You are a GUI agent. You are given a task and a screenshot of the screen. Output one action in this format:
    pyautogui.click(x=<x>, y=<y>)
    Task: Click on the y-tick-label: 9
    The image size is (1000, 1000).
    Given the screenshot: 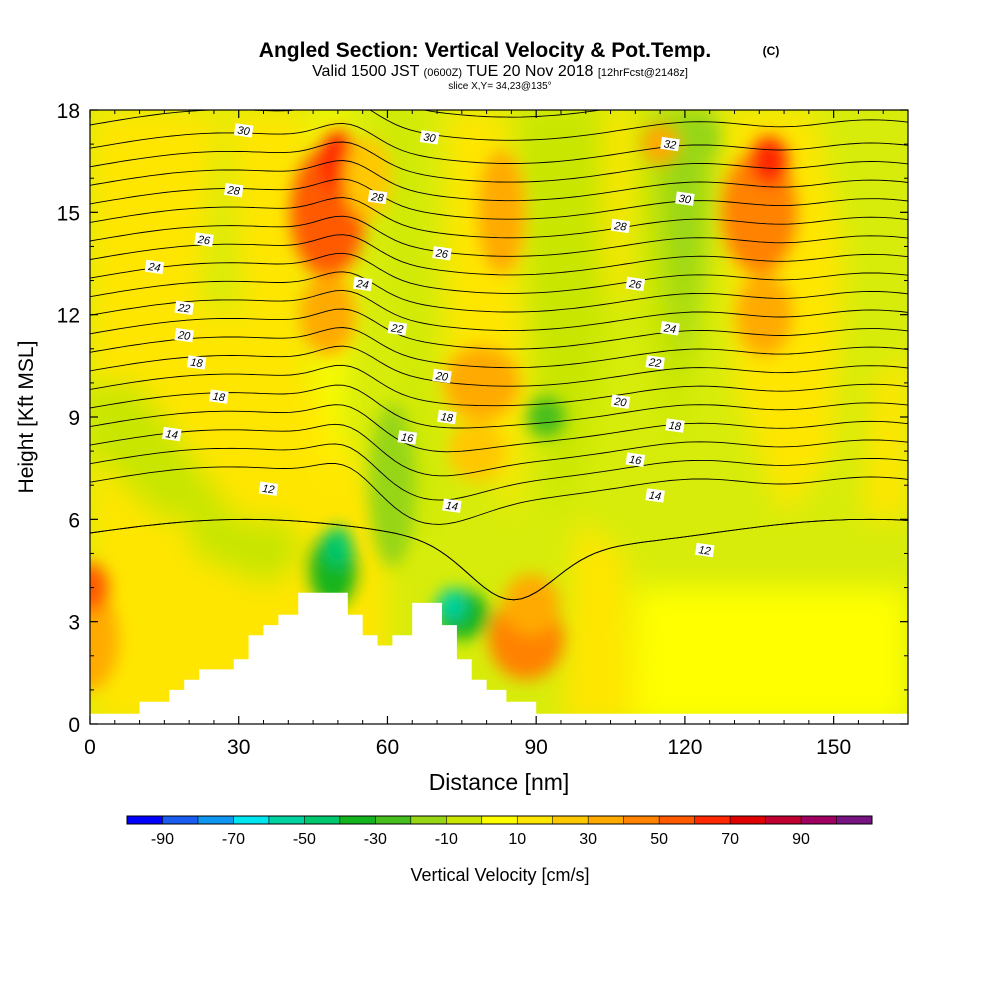 What is the action you would take?
    pyautogui.click(x=74, y=418)
    